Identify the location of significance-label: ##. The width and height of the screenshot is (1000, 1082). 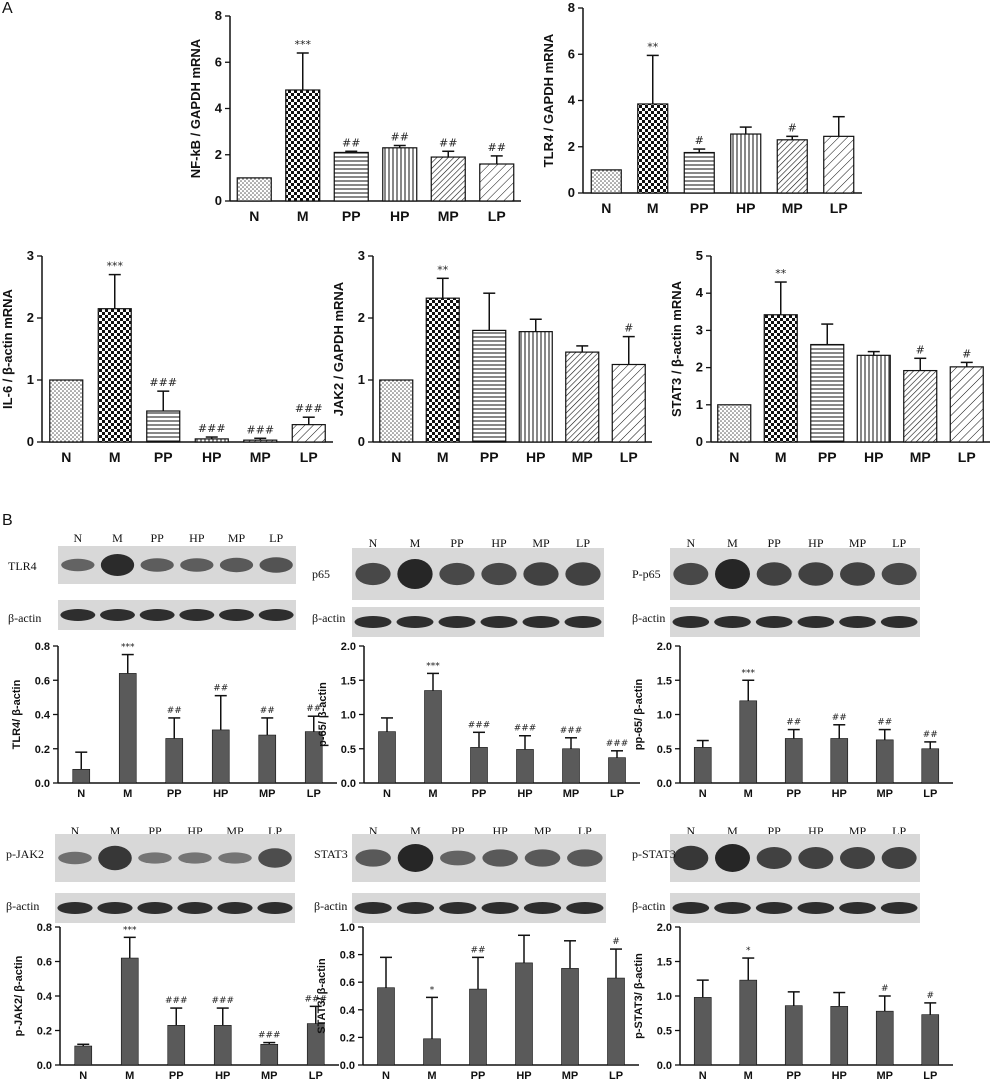
(267, 711).